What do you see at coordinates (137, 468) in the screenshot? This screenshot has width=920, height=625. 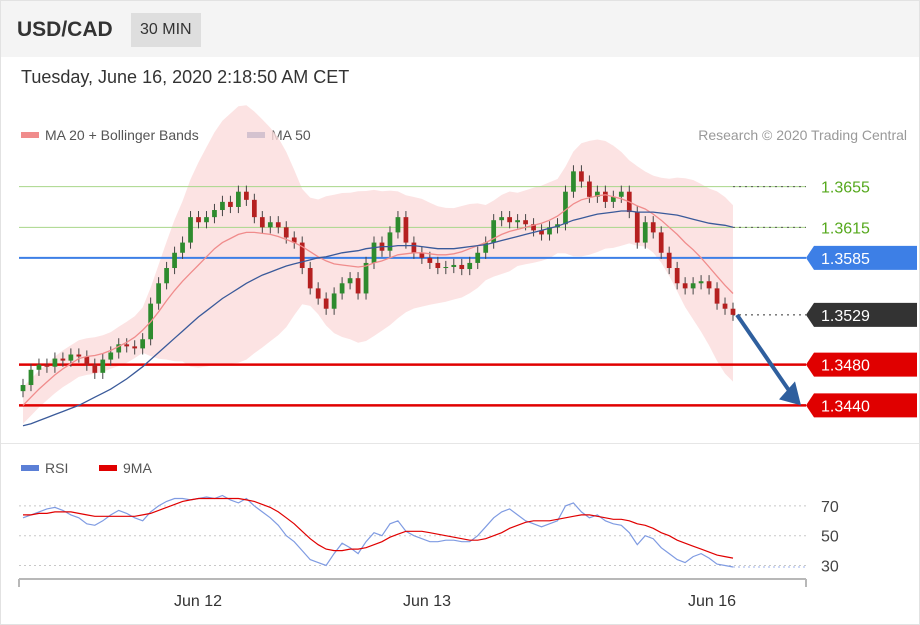 I see `legend-9ma-label: 9MA` at bounding box center [137, 468].